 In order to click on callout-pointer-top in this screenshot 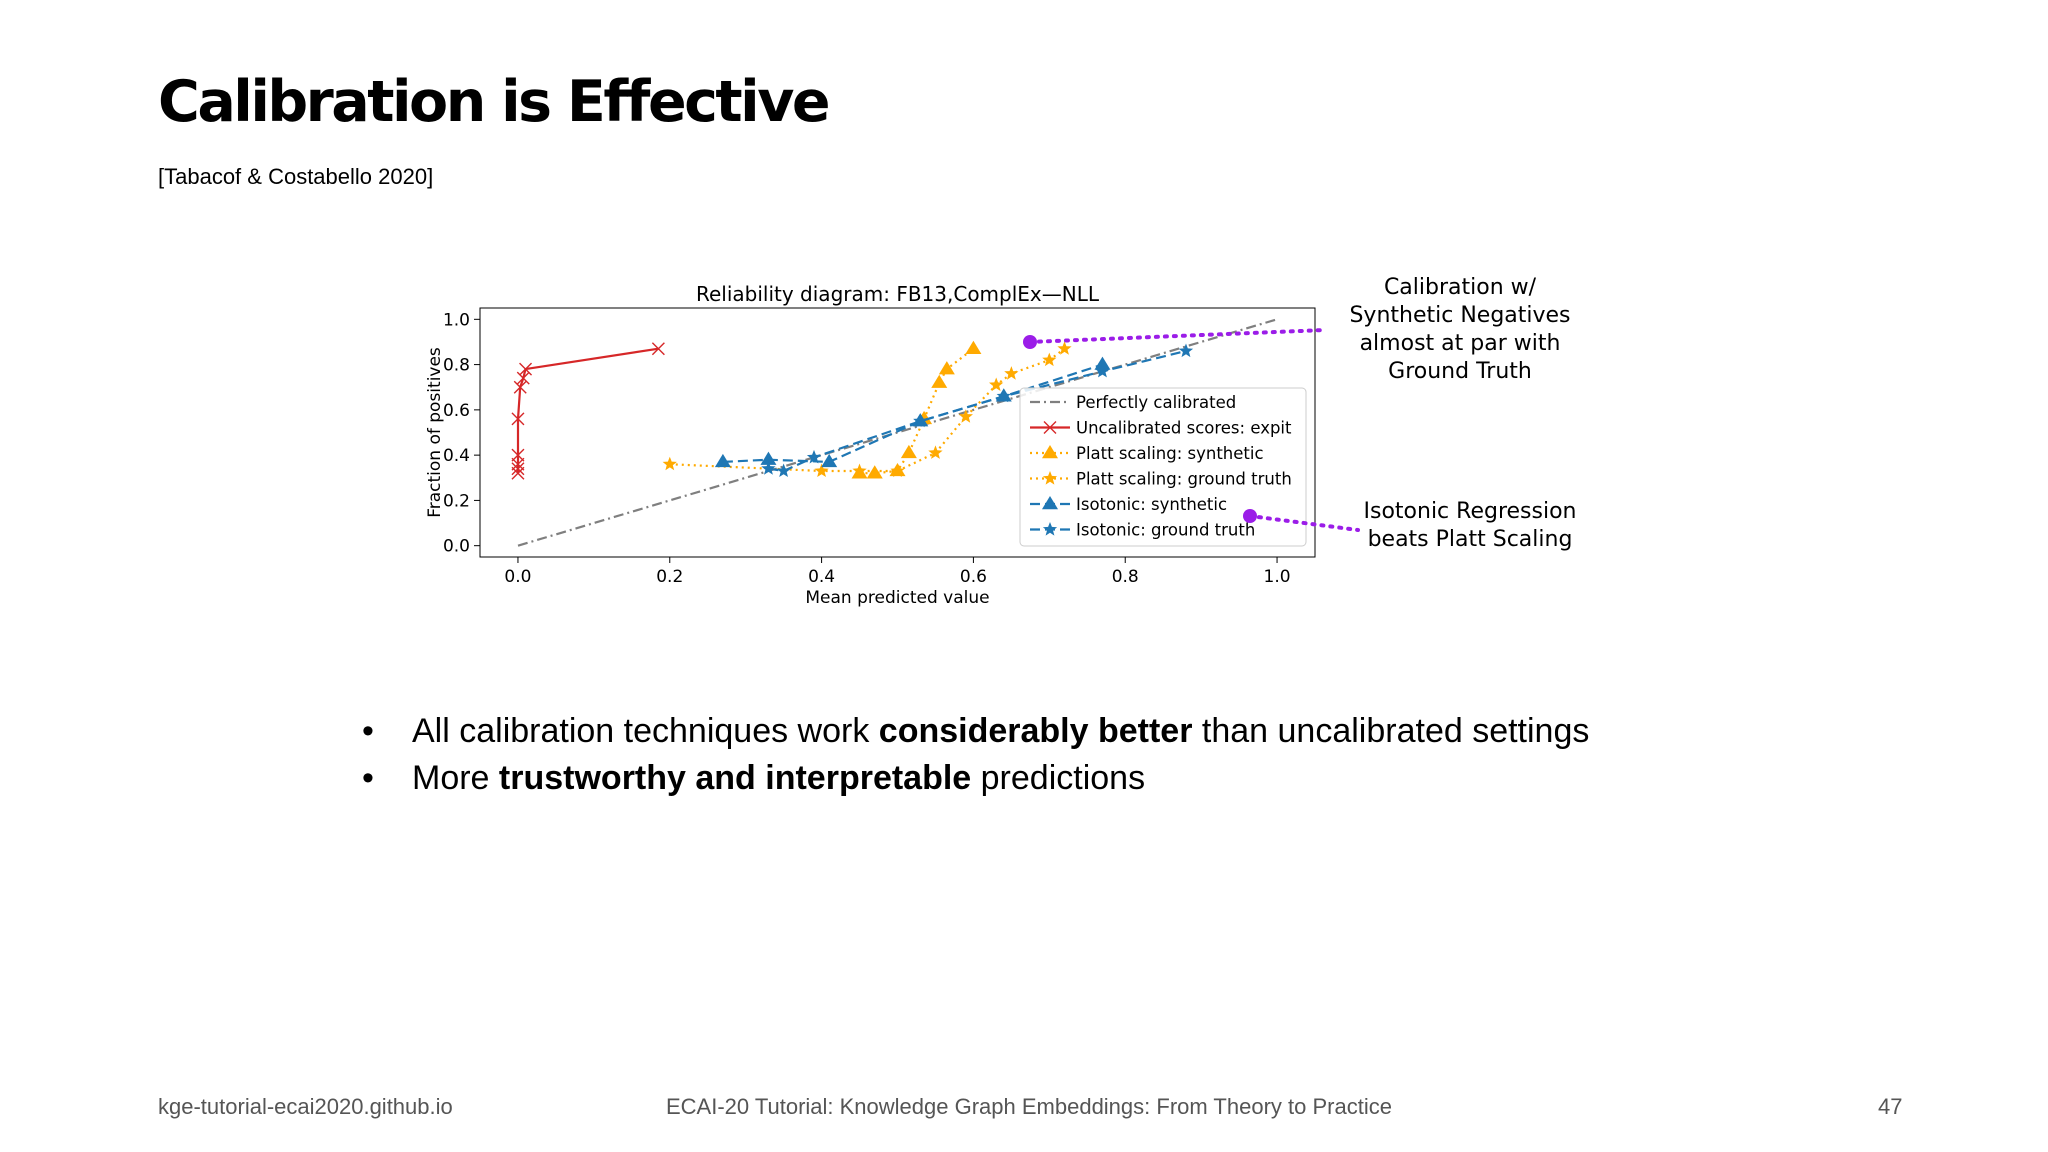, I will do `click(1177, 336)`.